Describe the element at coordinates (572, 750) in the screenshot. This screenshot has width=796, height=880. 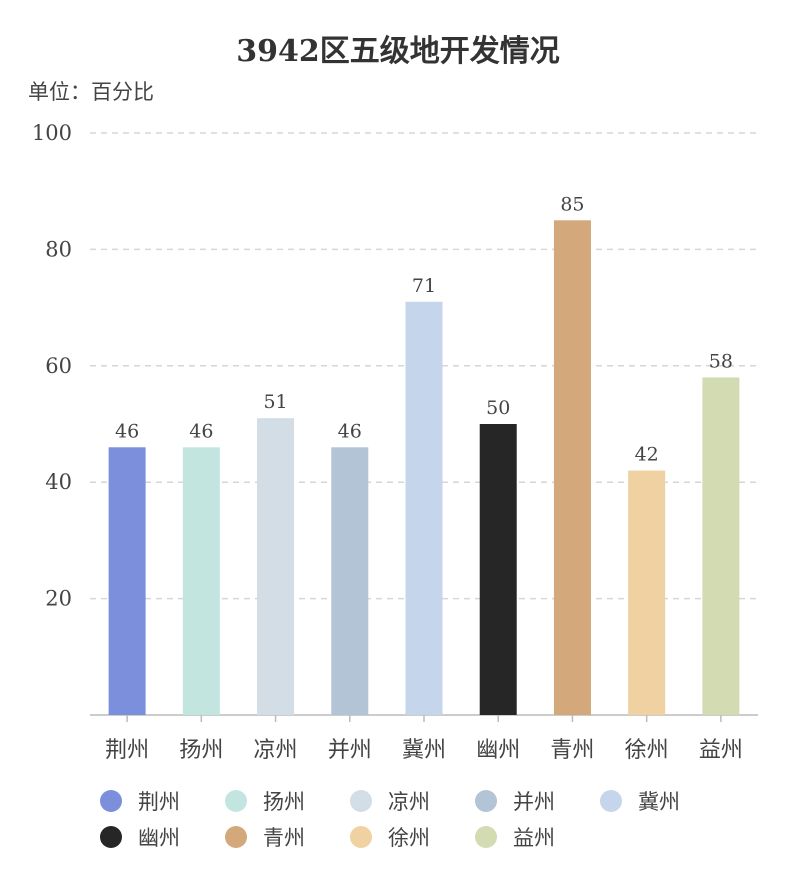
I see `x-tick-label: 青州` at that location.